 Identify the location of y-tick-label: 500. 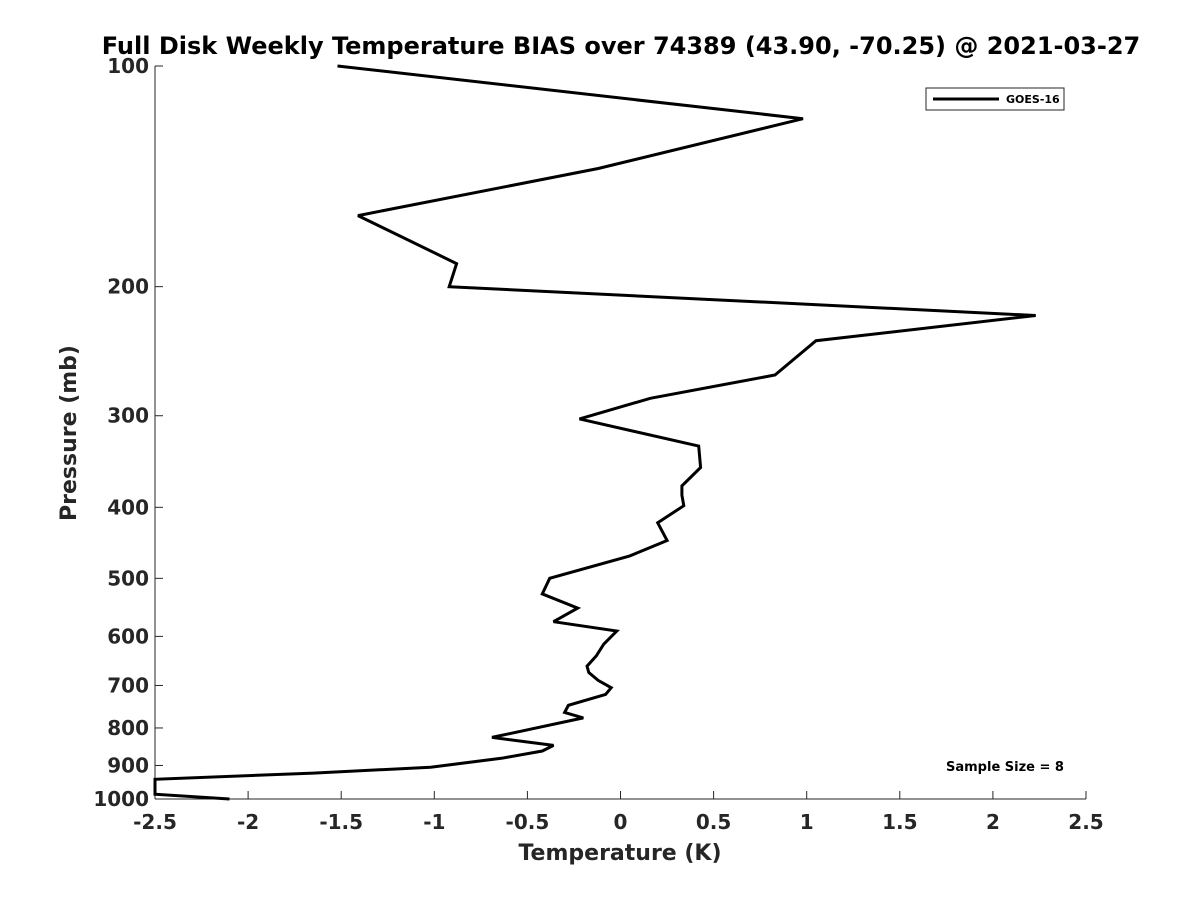
(128, 578).